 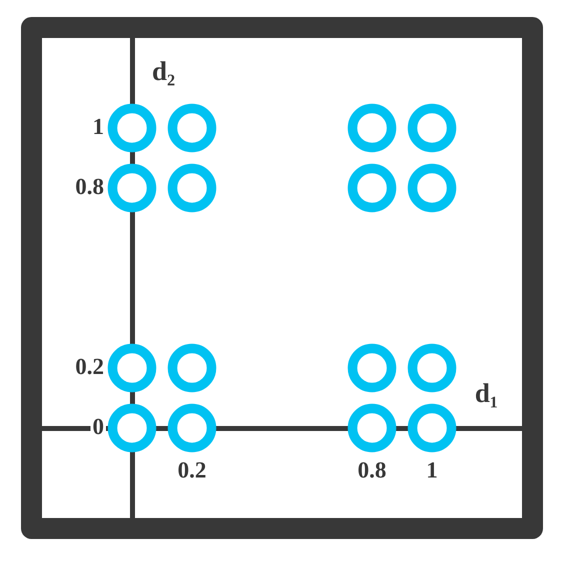 I want to click on x-axis-title: d₁, so click(x=486, y=393).